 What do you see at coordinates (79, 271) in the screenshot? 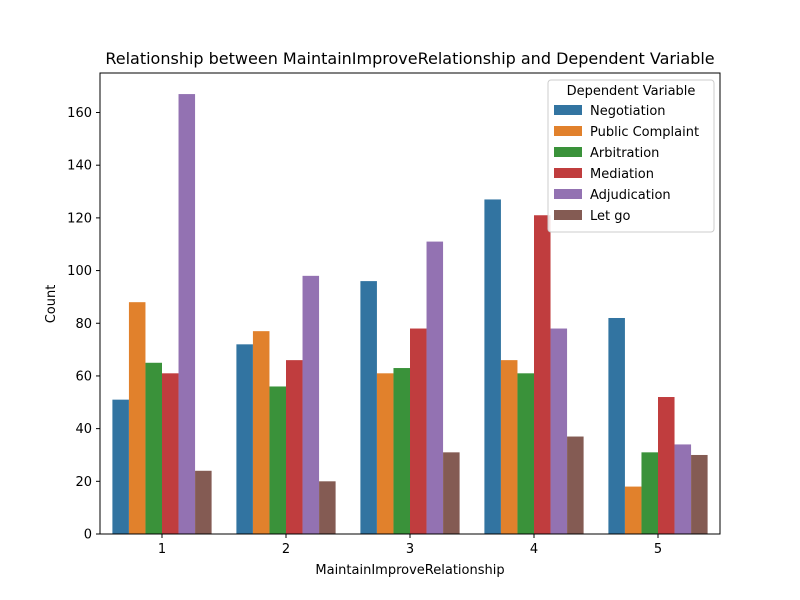
I see `y-tick-label: 100` at bounding box center [79, 271].